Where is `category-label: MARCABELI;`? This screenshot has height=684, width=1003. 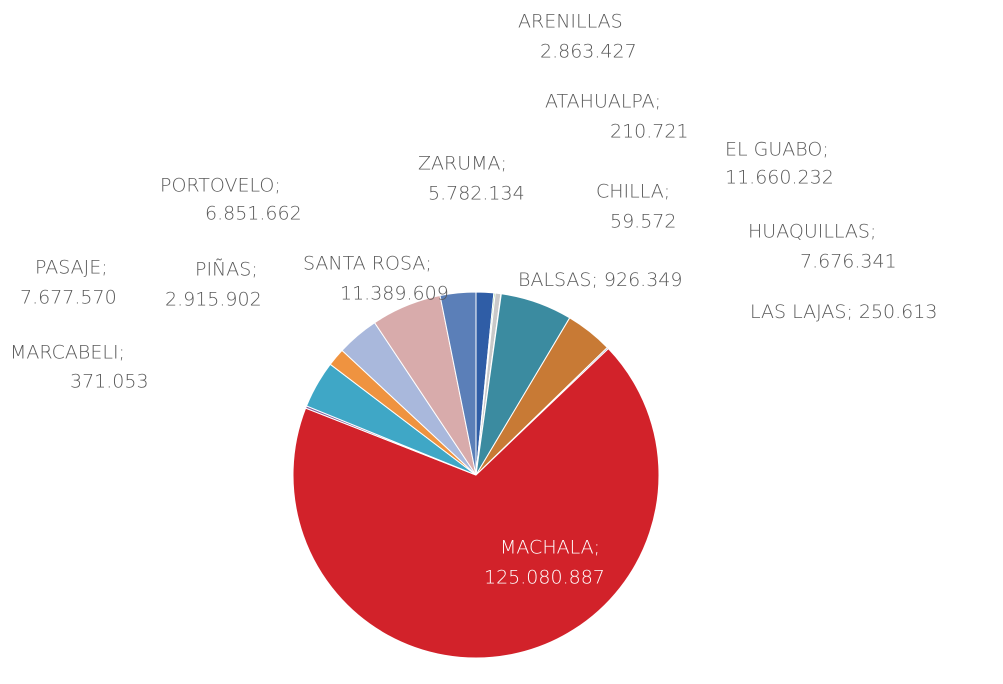
category-label: MARCABELI; is located at coordinates (67, 353).